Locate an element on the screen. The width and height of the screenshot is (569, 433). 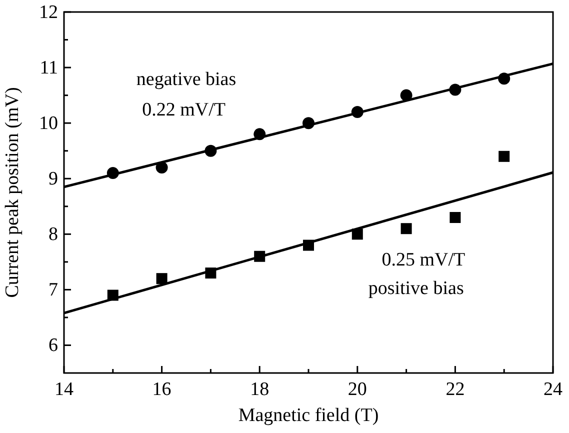
y-tick-label: 10 is located at coordinates (48, 123).